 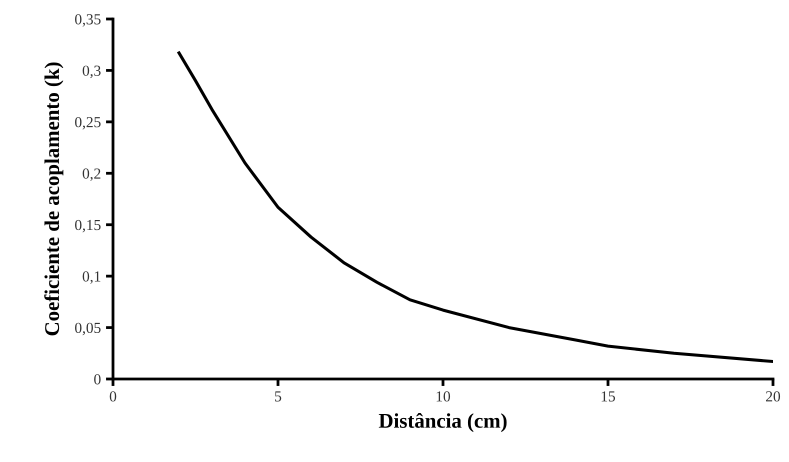 What do you see at coordinates (609, 396) in the screenshot?
I see `x-tick-label: 15` at bounding box center [609, 396].